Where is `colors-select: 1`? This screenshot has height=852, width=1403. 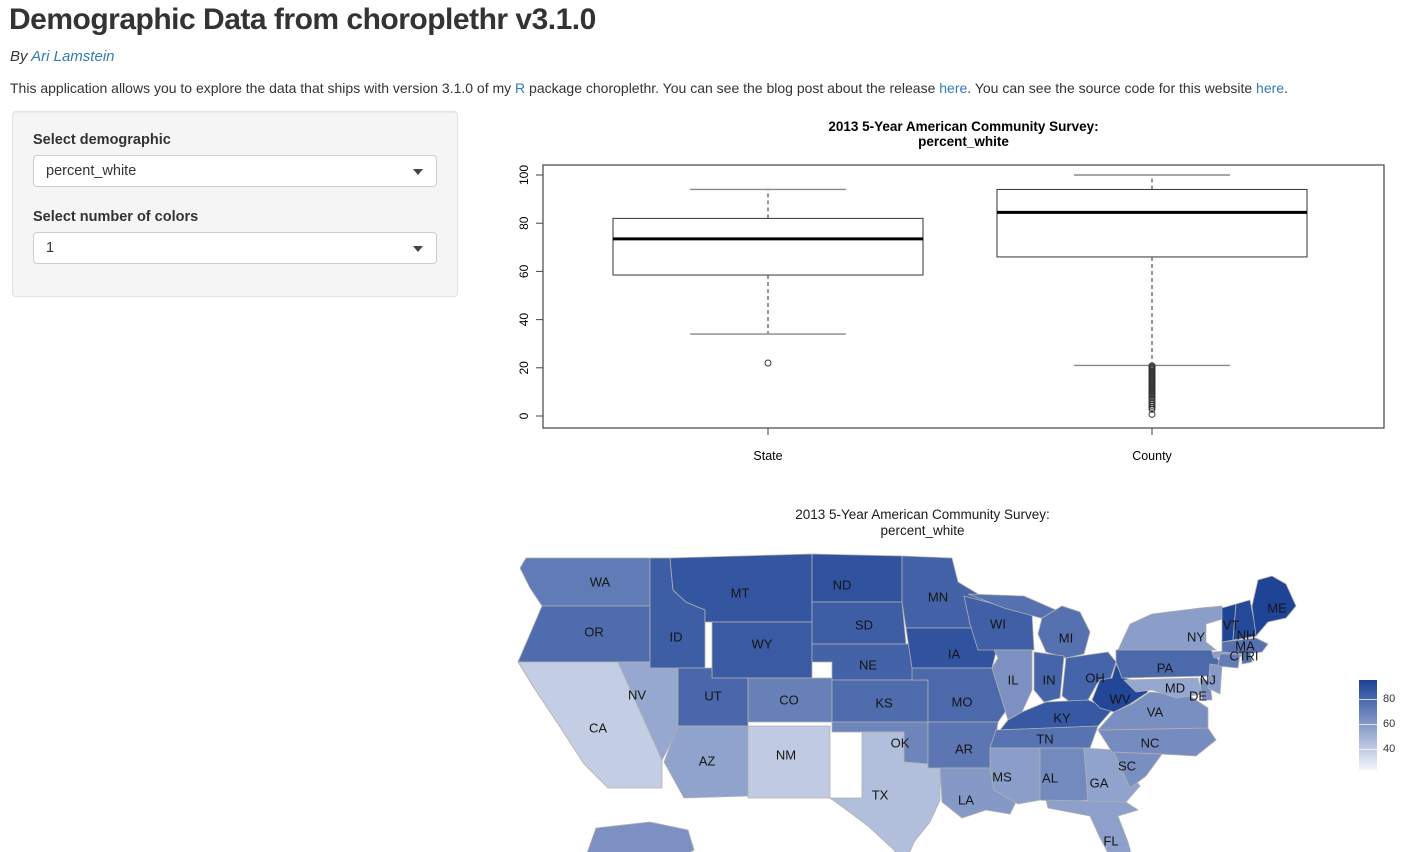 colors-select: 1 is located at coordinates (235, 248).